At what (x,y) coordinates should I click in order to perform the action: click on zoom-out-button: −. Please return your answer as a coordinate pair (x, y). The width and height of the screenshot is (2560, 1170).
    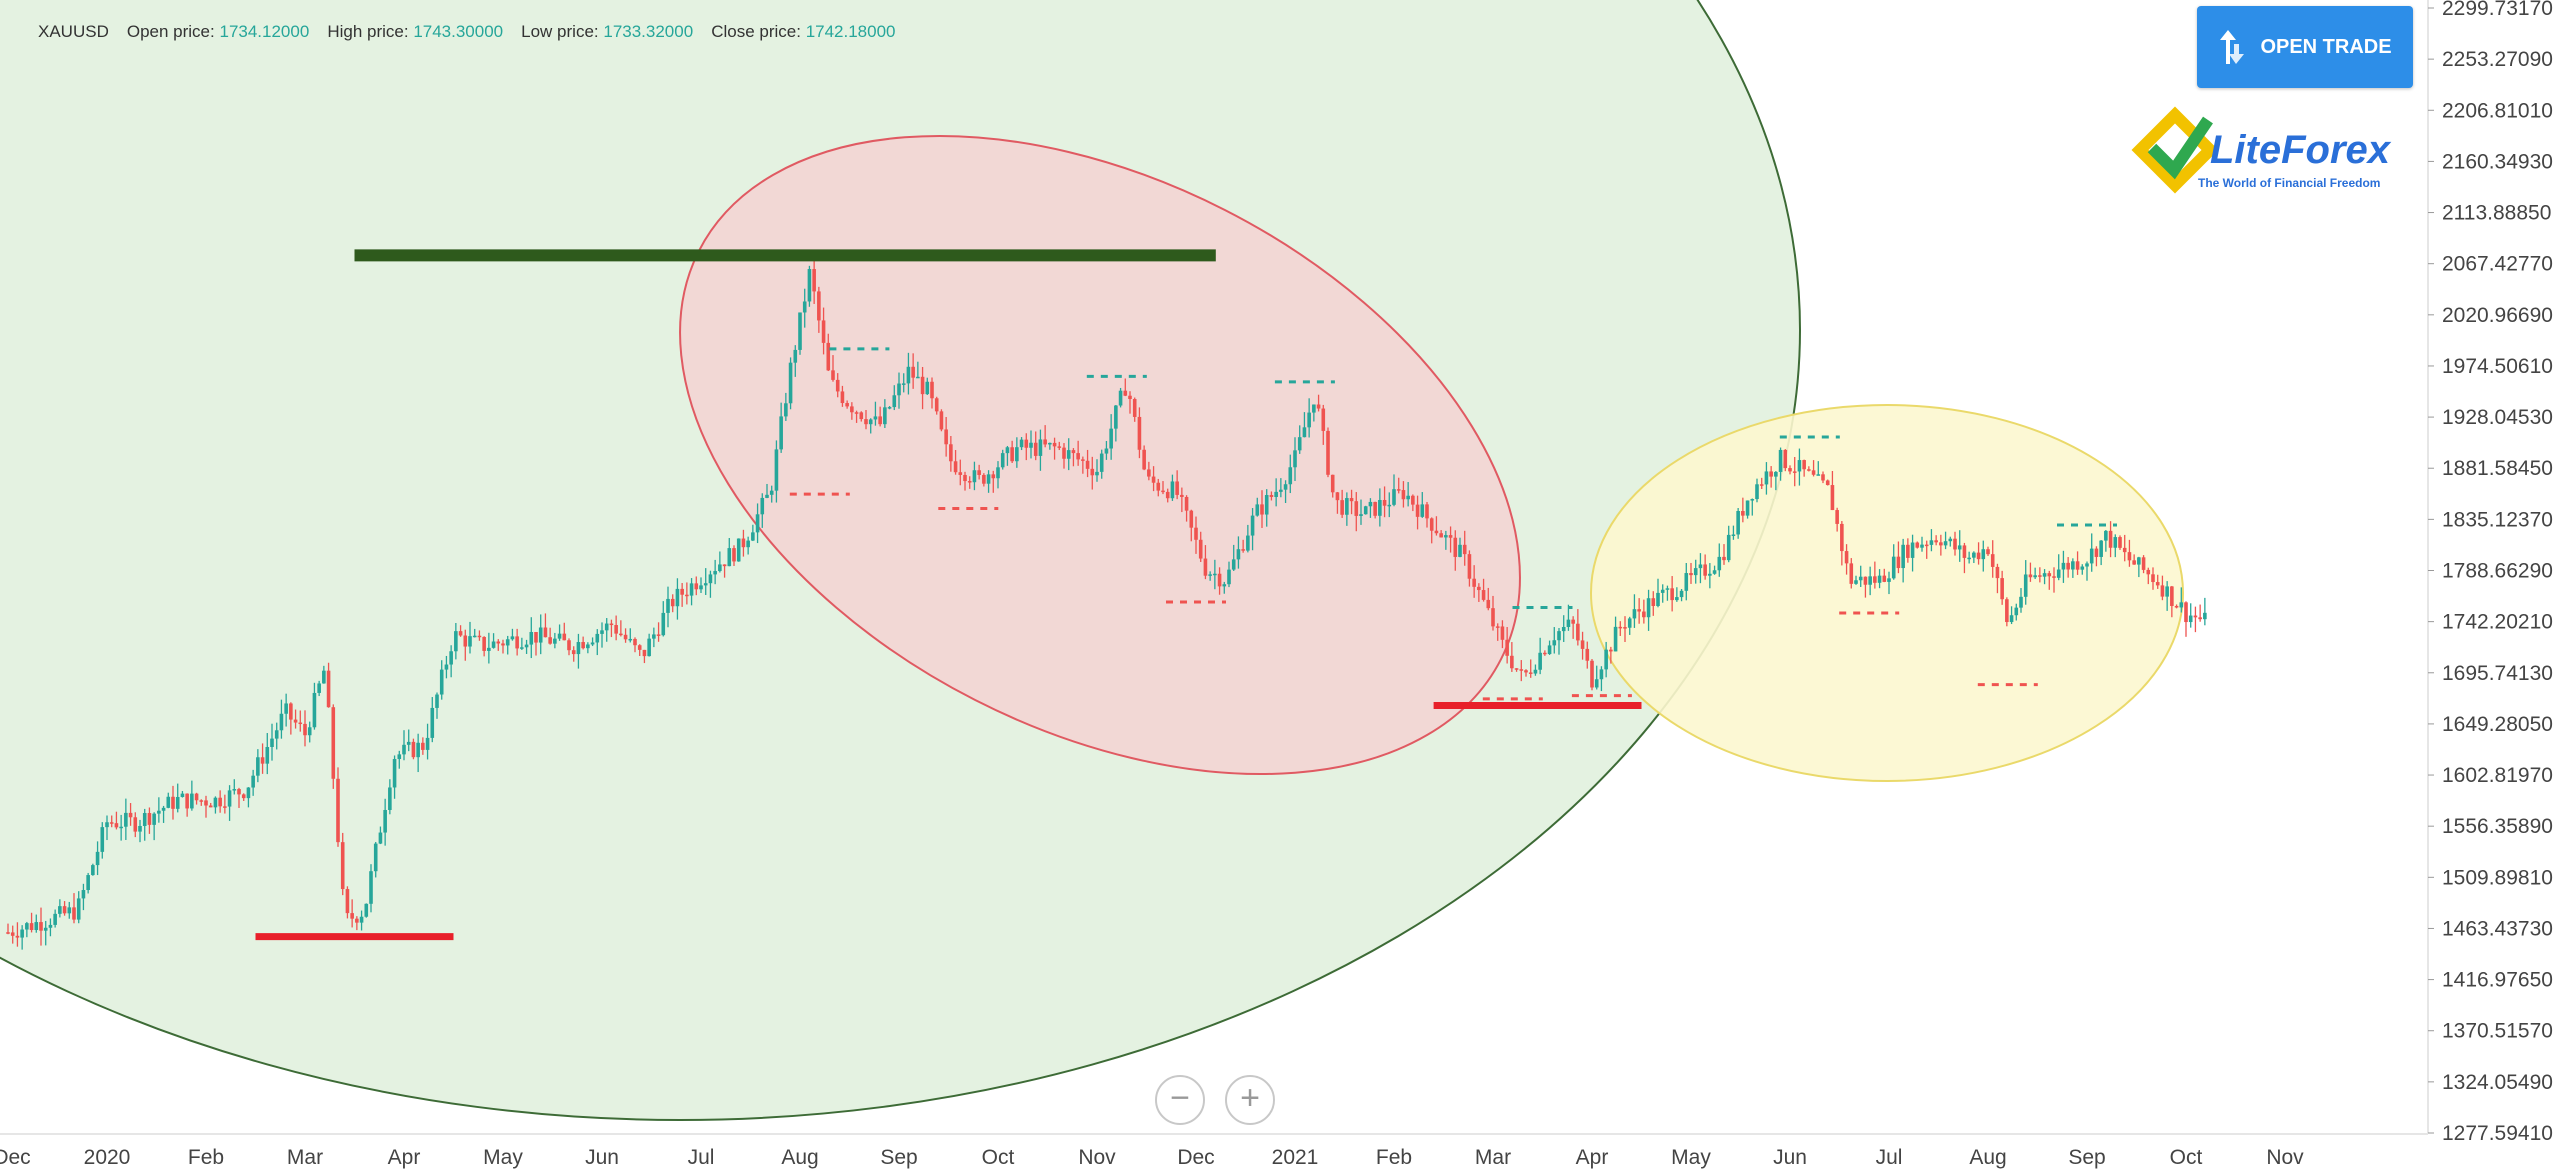
    Looking at the image, I should click on (1180, 1100).